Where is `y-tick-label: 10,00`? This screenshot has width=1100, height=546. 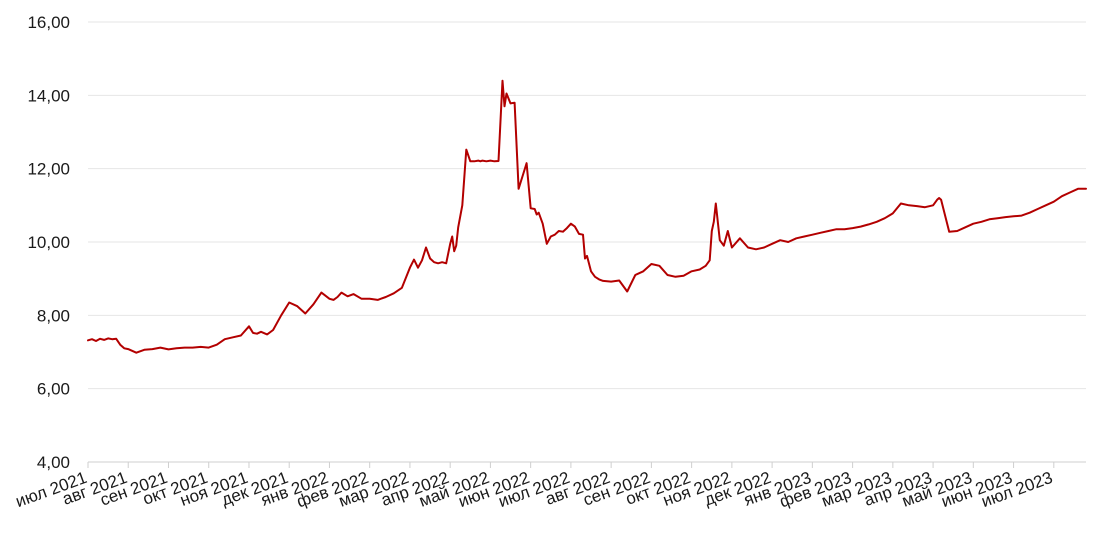
y-tick-label: 10,00 is located at coordinates (48, 242).